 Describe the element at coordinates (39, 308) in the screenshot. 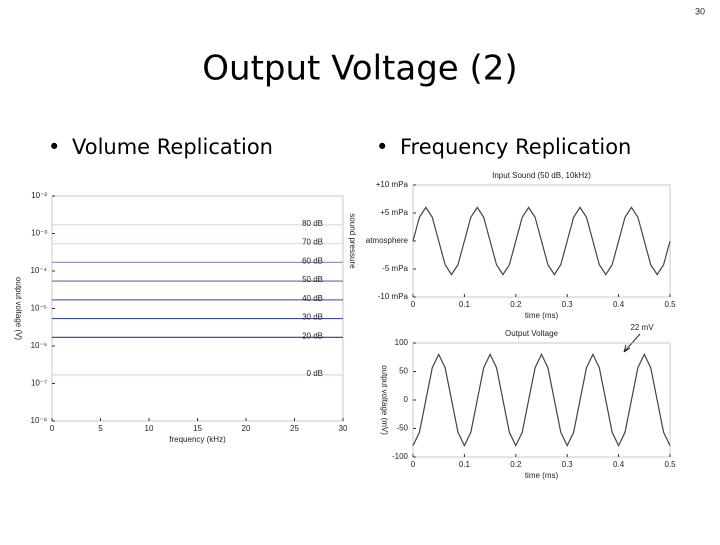

I see `y-tick-label: 10⁻⁵` at that location.